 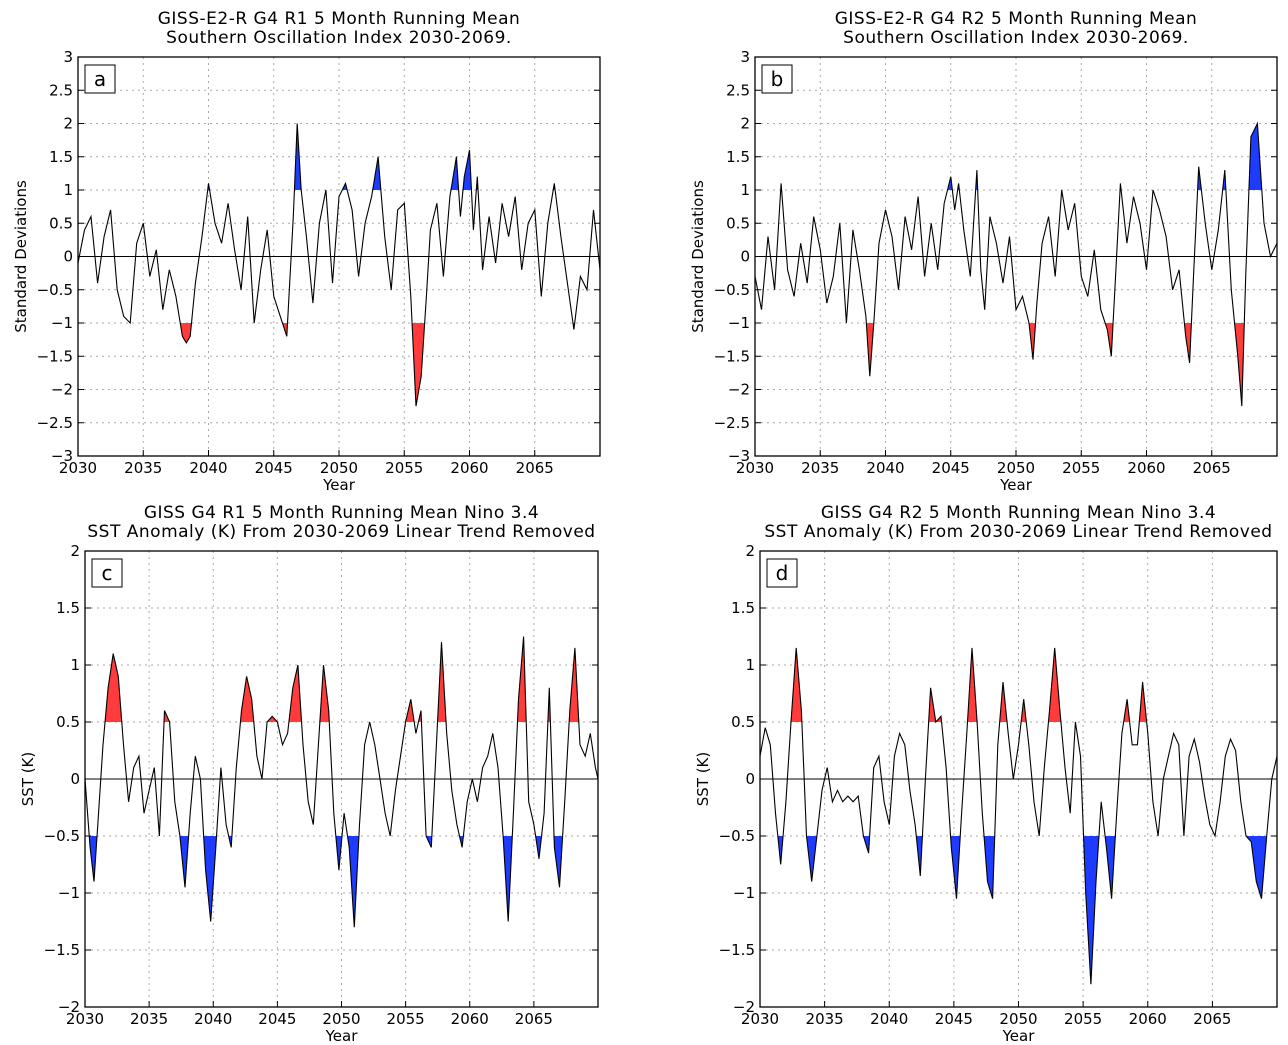 I want to click on below-threshold-fill, so click(x=326, y=882).